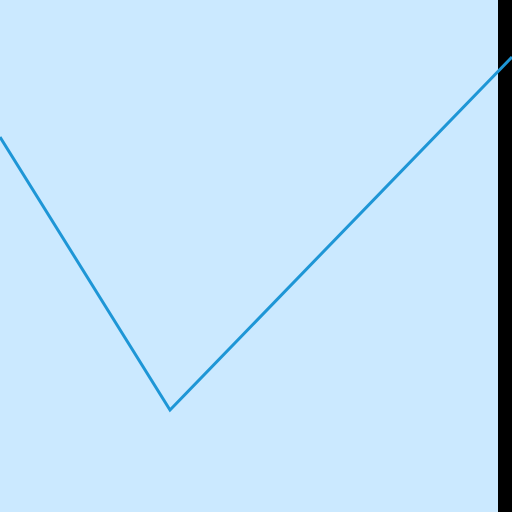  I want to click on right-edge-strip, so click(505, 256).